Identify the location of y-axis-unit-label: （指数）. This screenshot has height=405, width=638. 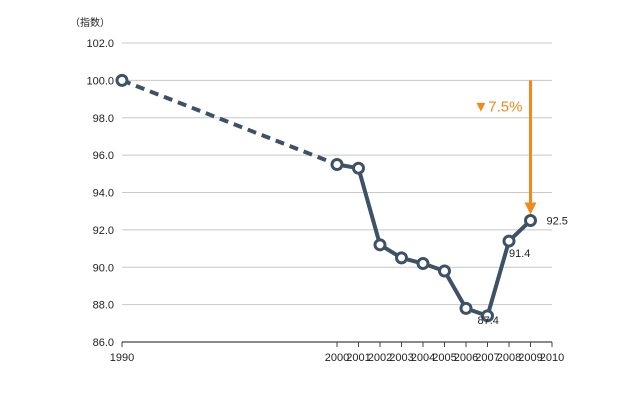
(90, 22).